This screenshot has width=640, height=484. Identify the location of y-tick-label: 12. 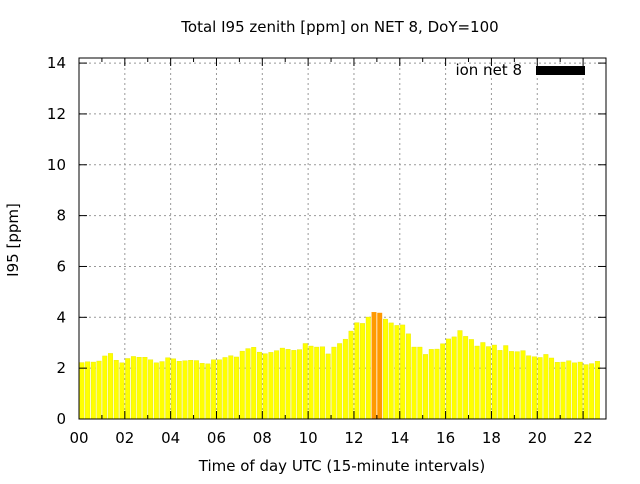
(56, 114).